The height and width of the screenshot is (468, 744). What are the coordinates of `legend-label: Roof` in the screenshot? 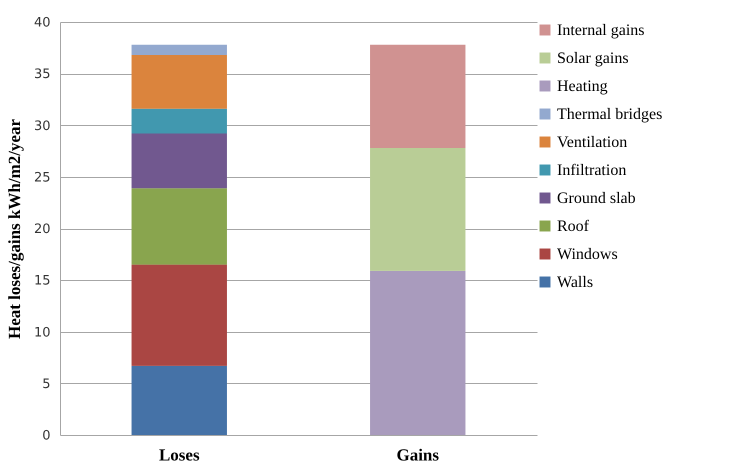 It's located at (573, 226).